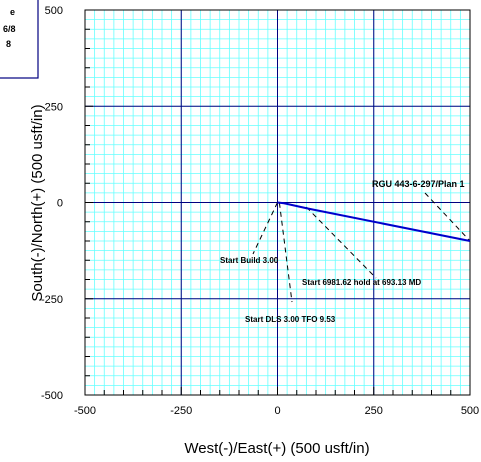 The image size is (481, 462). What do you see at coordinates (361, 282) in the screenshot?
I see `annotation-label: Start 6981.62 hold at 693.13 MD` at bounding box center [361, 282].